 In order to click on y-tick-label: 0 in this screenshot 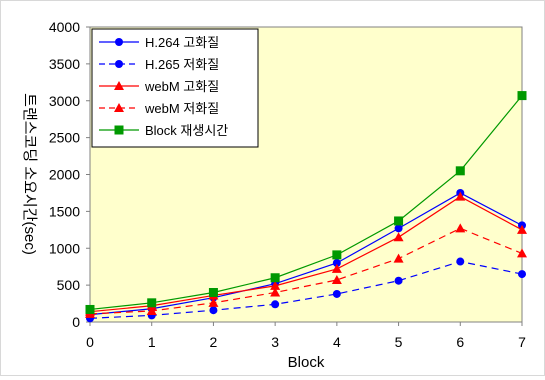, I will do `click(76, 322)`.